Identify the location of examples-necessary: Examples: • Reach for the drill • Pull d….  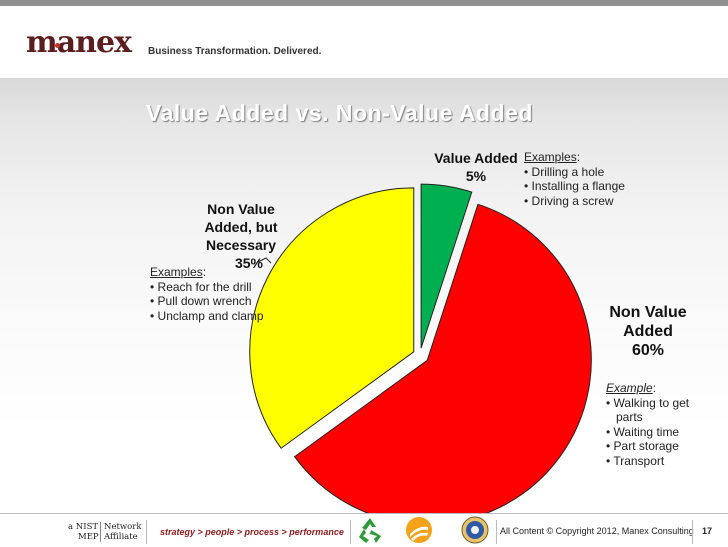
(207, 294).